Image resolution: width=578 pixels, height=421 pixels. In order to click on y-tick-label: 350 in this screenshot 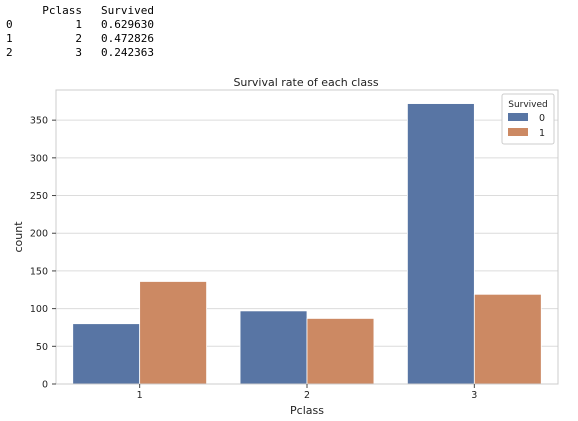, I will do `click(39, 121)`.